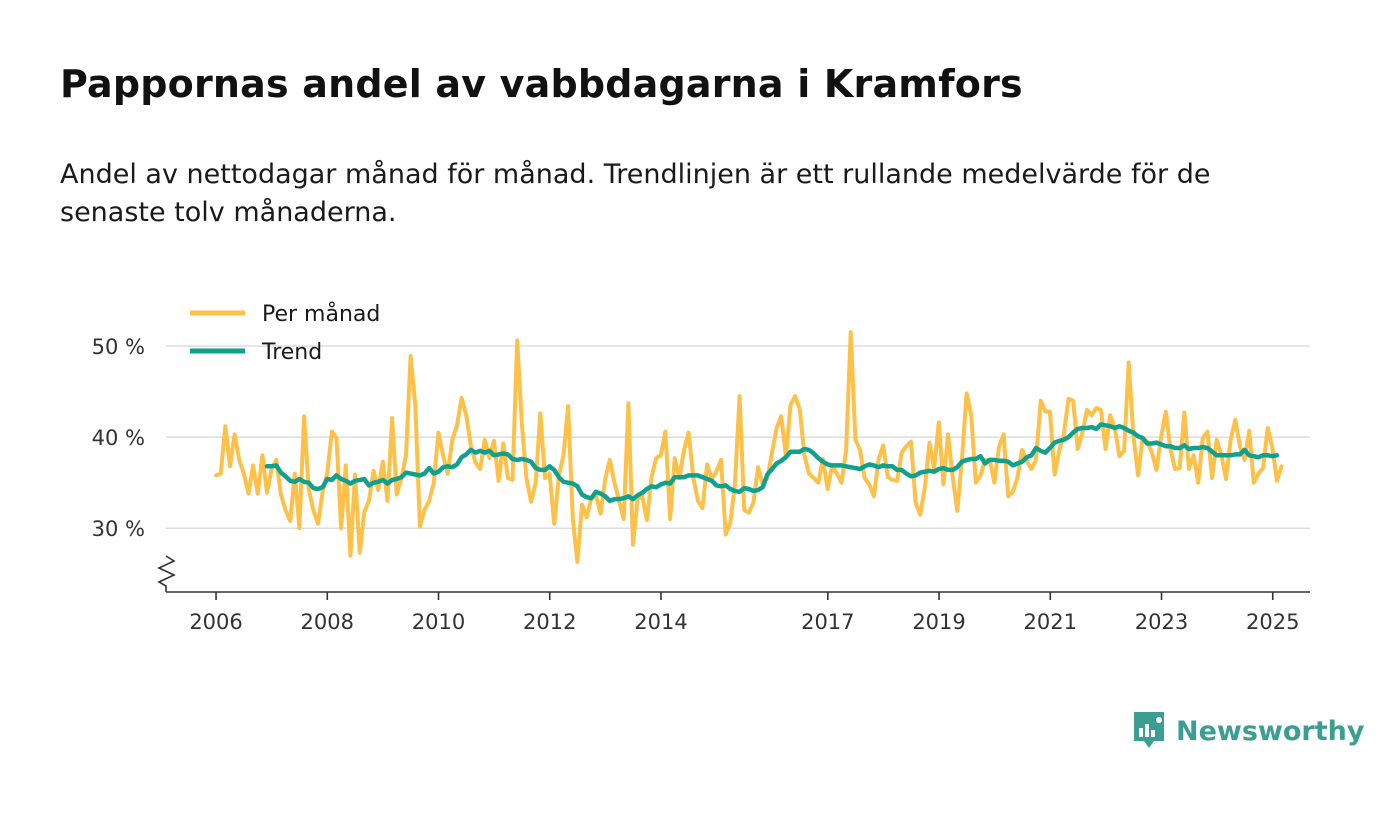 This screenshot has width=1400, height=813. I want to click on y-tick-label: 30 %, so click(118, 529).